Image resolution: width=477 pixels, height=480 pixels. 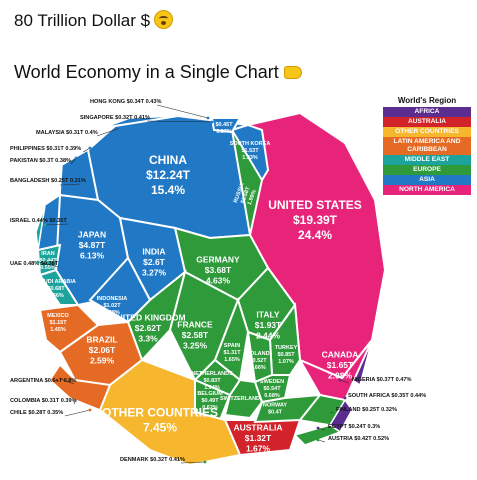 What do you see at coordinates (218, 259) in the screenshot?
I see `cell-name: GERMANY` at bounding box center [218, 259].